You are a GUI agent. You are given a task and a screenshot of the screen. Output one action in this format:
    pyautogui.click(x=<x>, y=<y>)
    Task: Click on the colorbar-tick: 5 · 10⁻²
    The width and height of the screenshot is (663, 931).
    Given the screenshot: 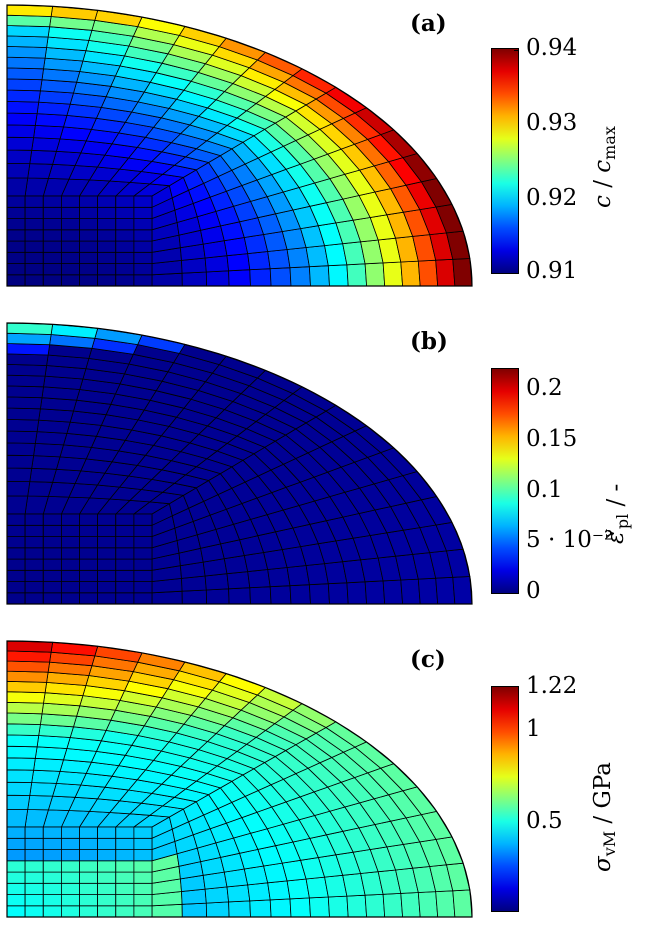 What is the action you would take?
    pyautogui.click(x=570, y=540)
    